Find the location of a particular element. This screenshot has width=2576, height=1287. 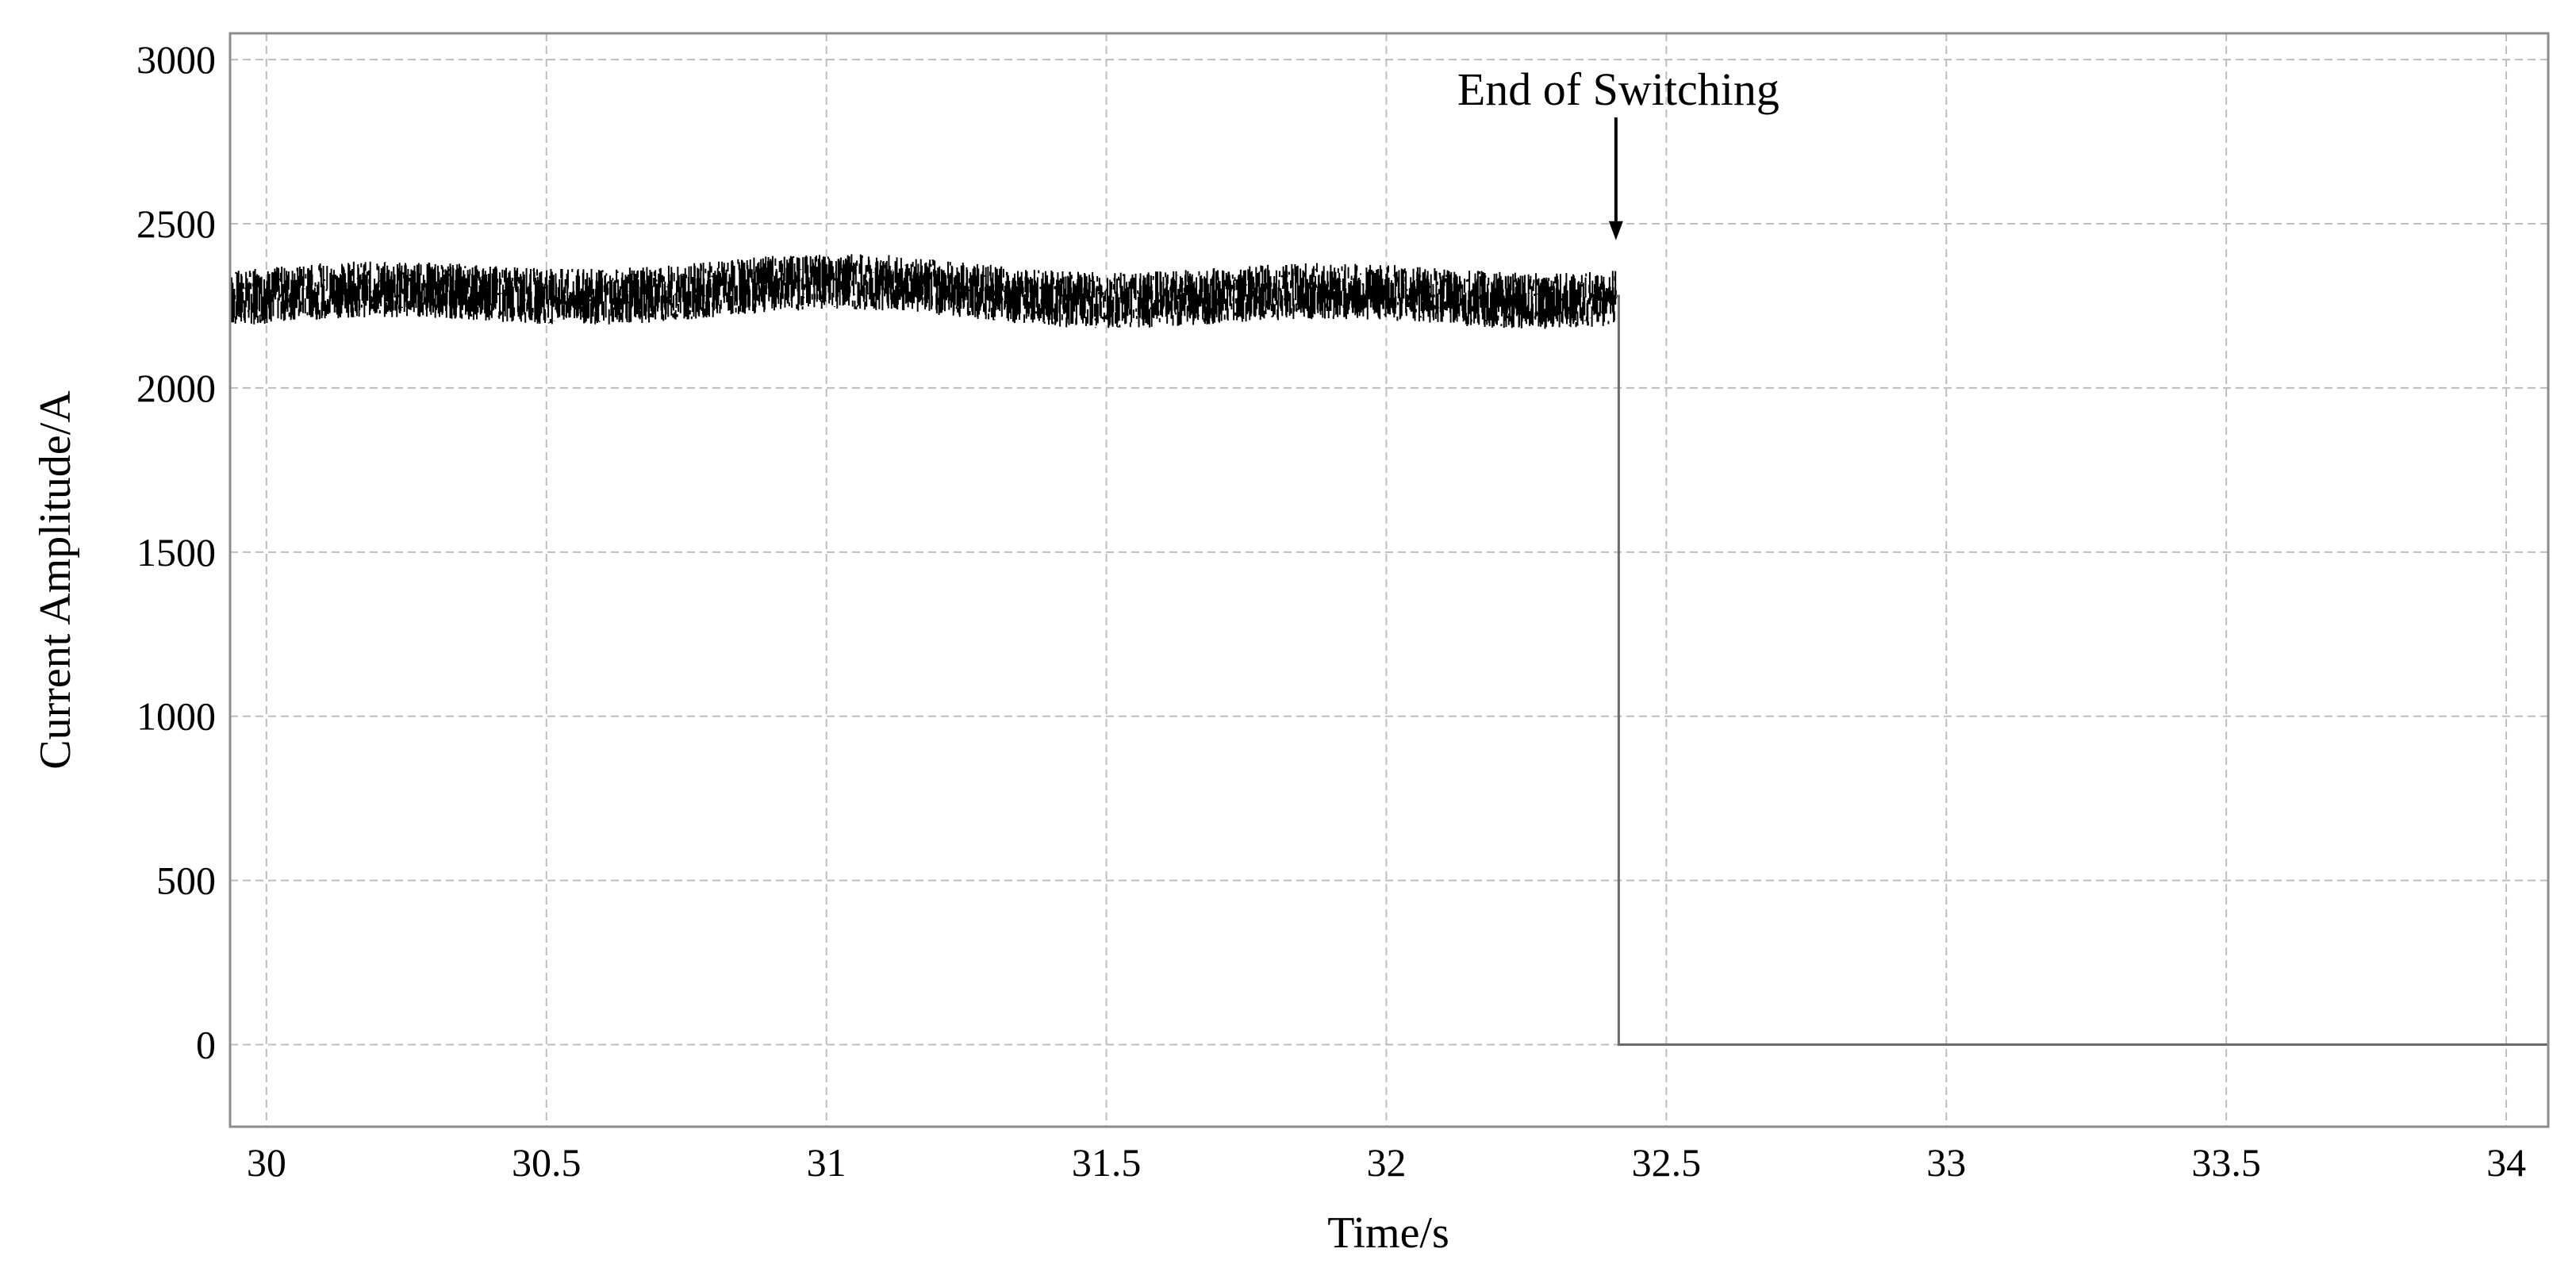

y-tick-label: 2000 is located at coordinates (176, 388).